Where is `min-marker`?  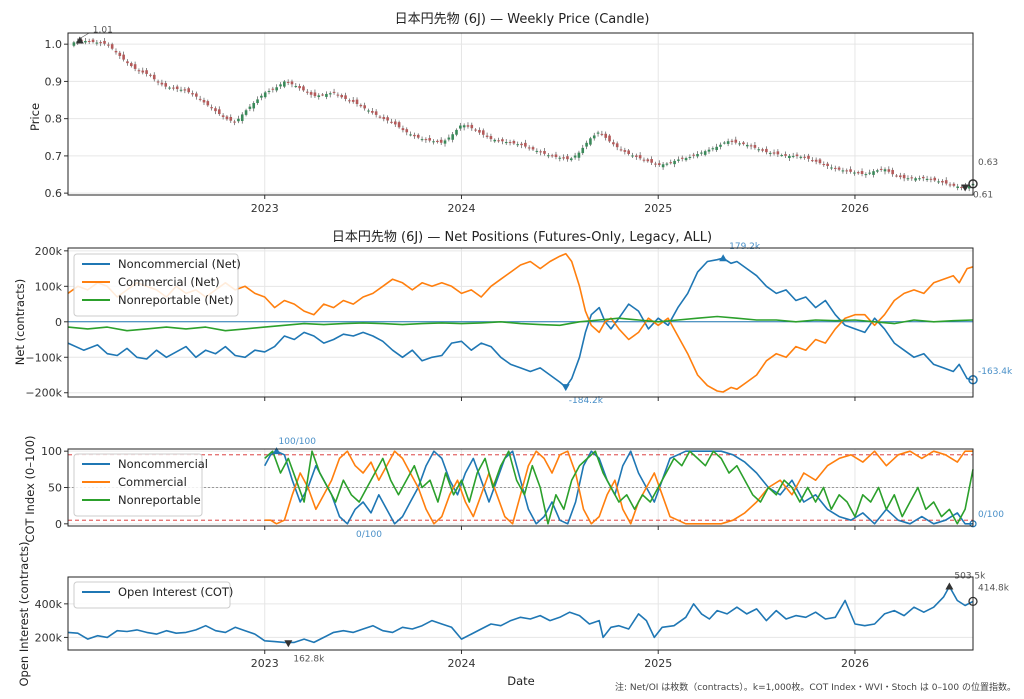
min-marker is located at coordinates (565, 388).